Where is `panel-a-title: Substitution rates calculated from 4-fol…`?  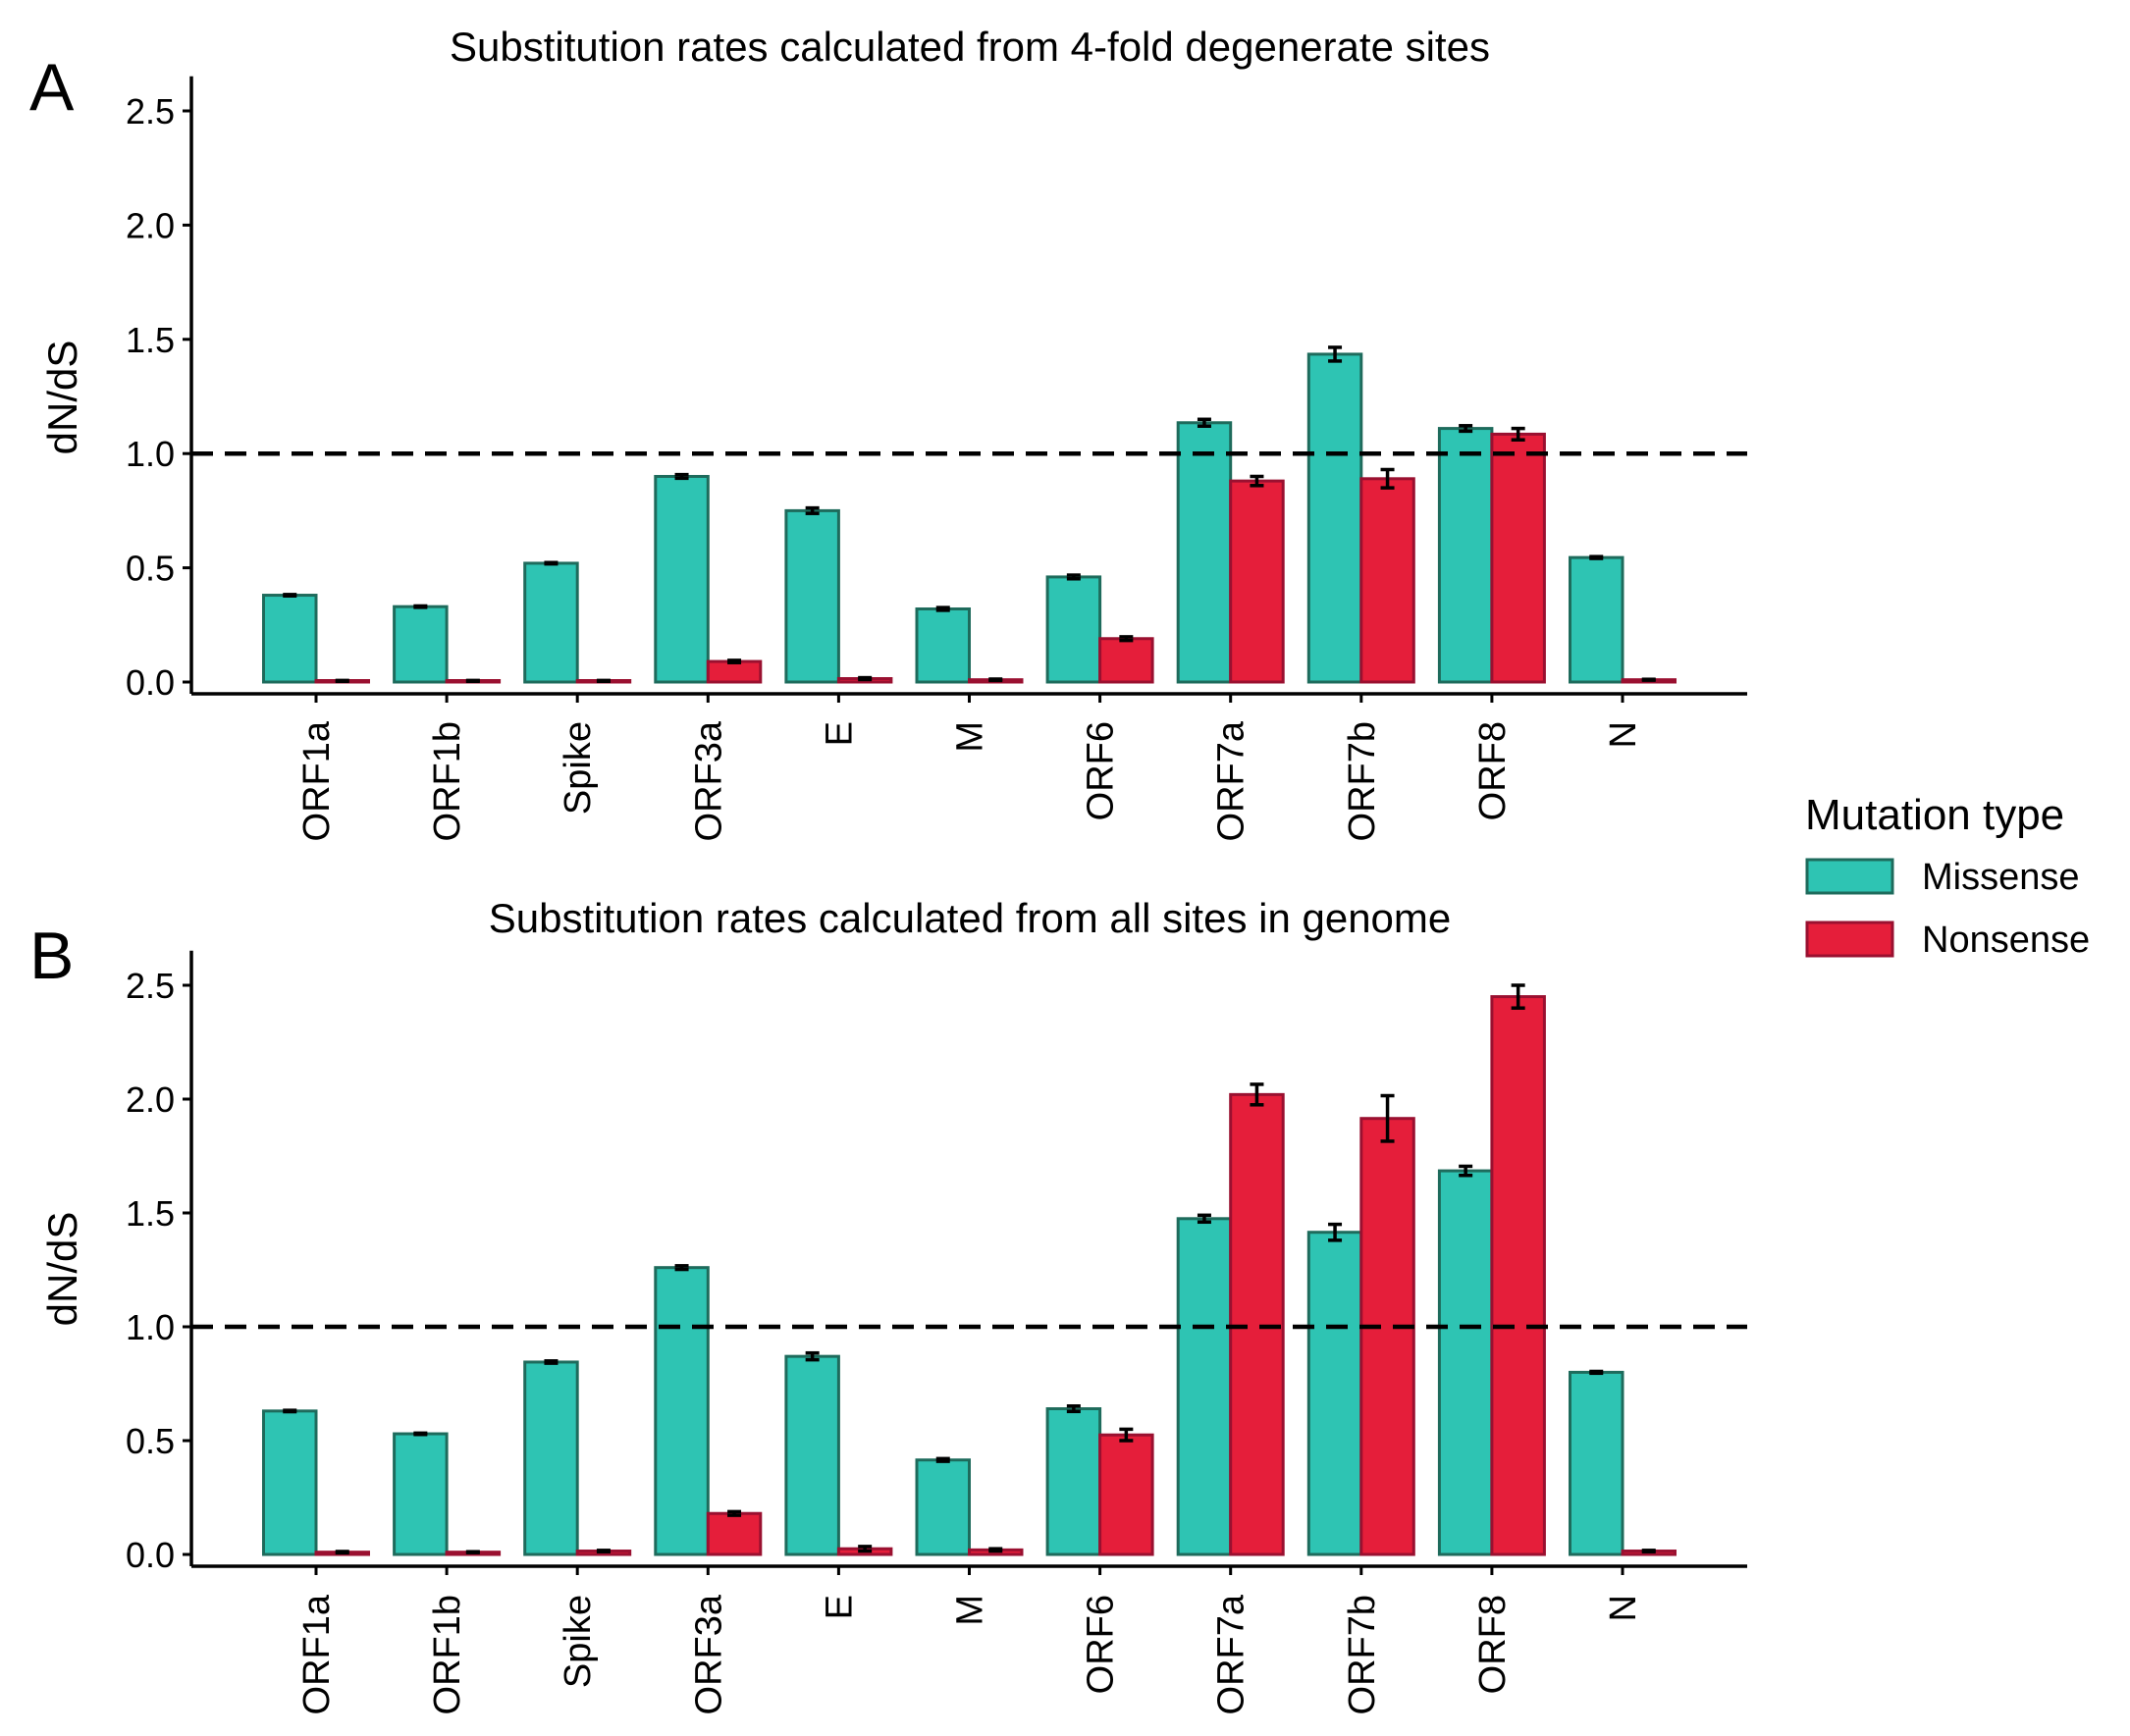 panel-a-title: Substitution rates calculated from 4-fol… is located at coordinates (970, 47).